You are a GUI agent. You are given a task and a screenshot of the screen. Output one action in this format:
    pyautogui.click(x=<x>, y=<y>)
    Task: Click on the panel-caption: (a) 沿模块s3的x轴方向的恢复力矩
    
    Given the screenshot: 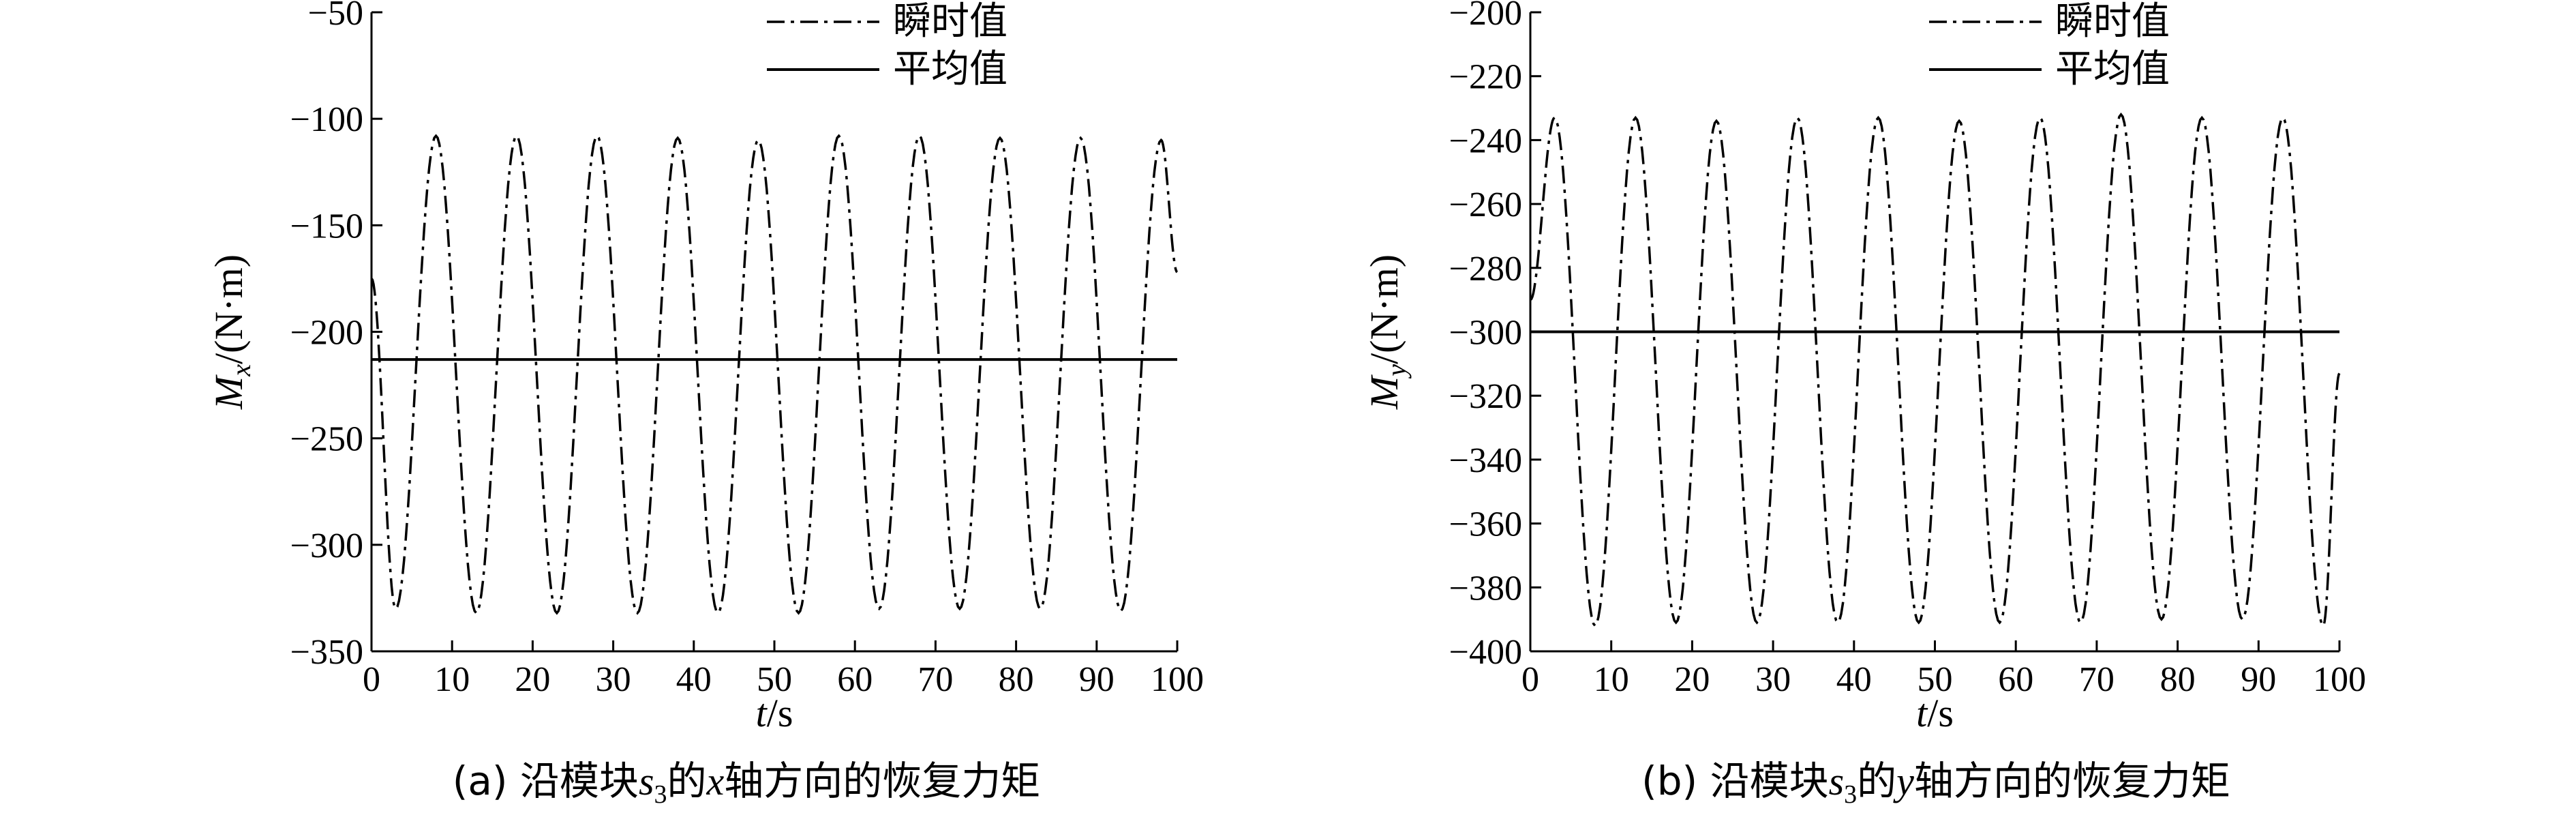 What is the action you would take?
    pyautogui.click(x=747, y=783)
    